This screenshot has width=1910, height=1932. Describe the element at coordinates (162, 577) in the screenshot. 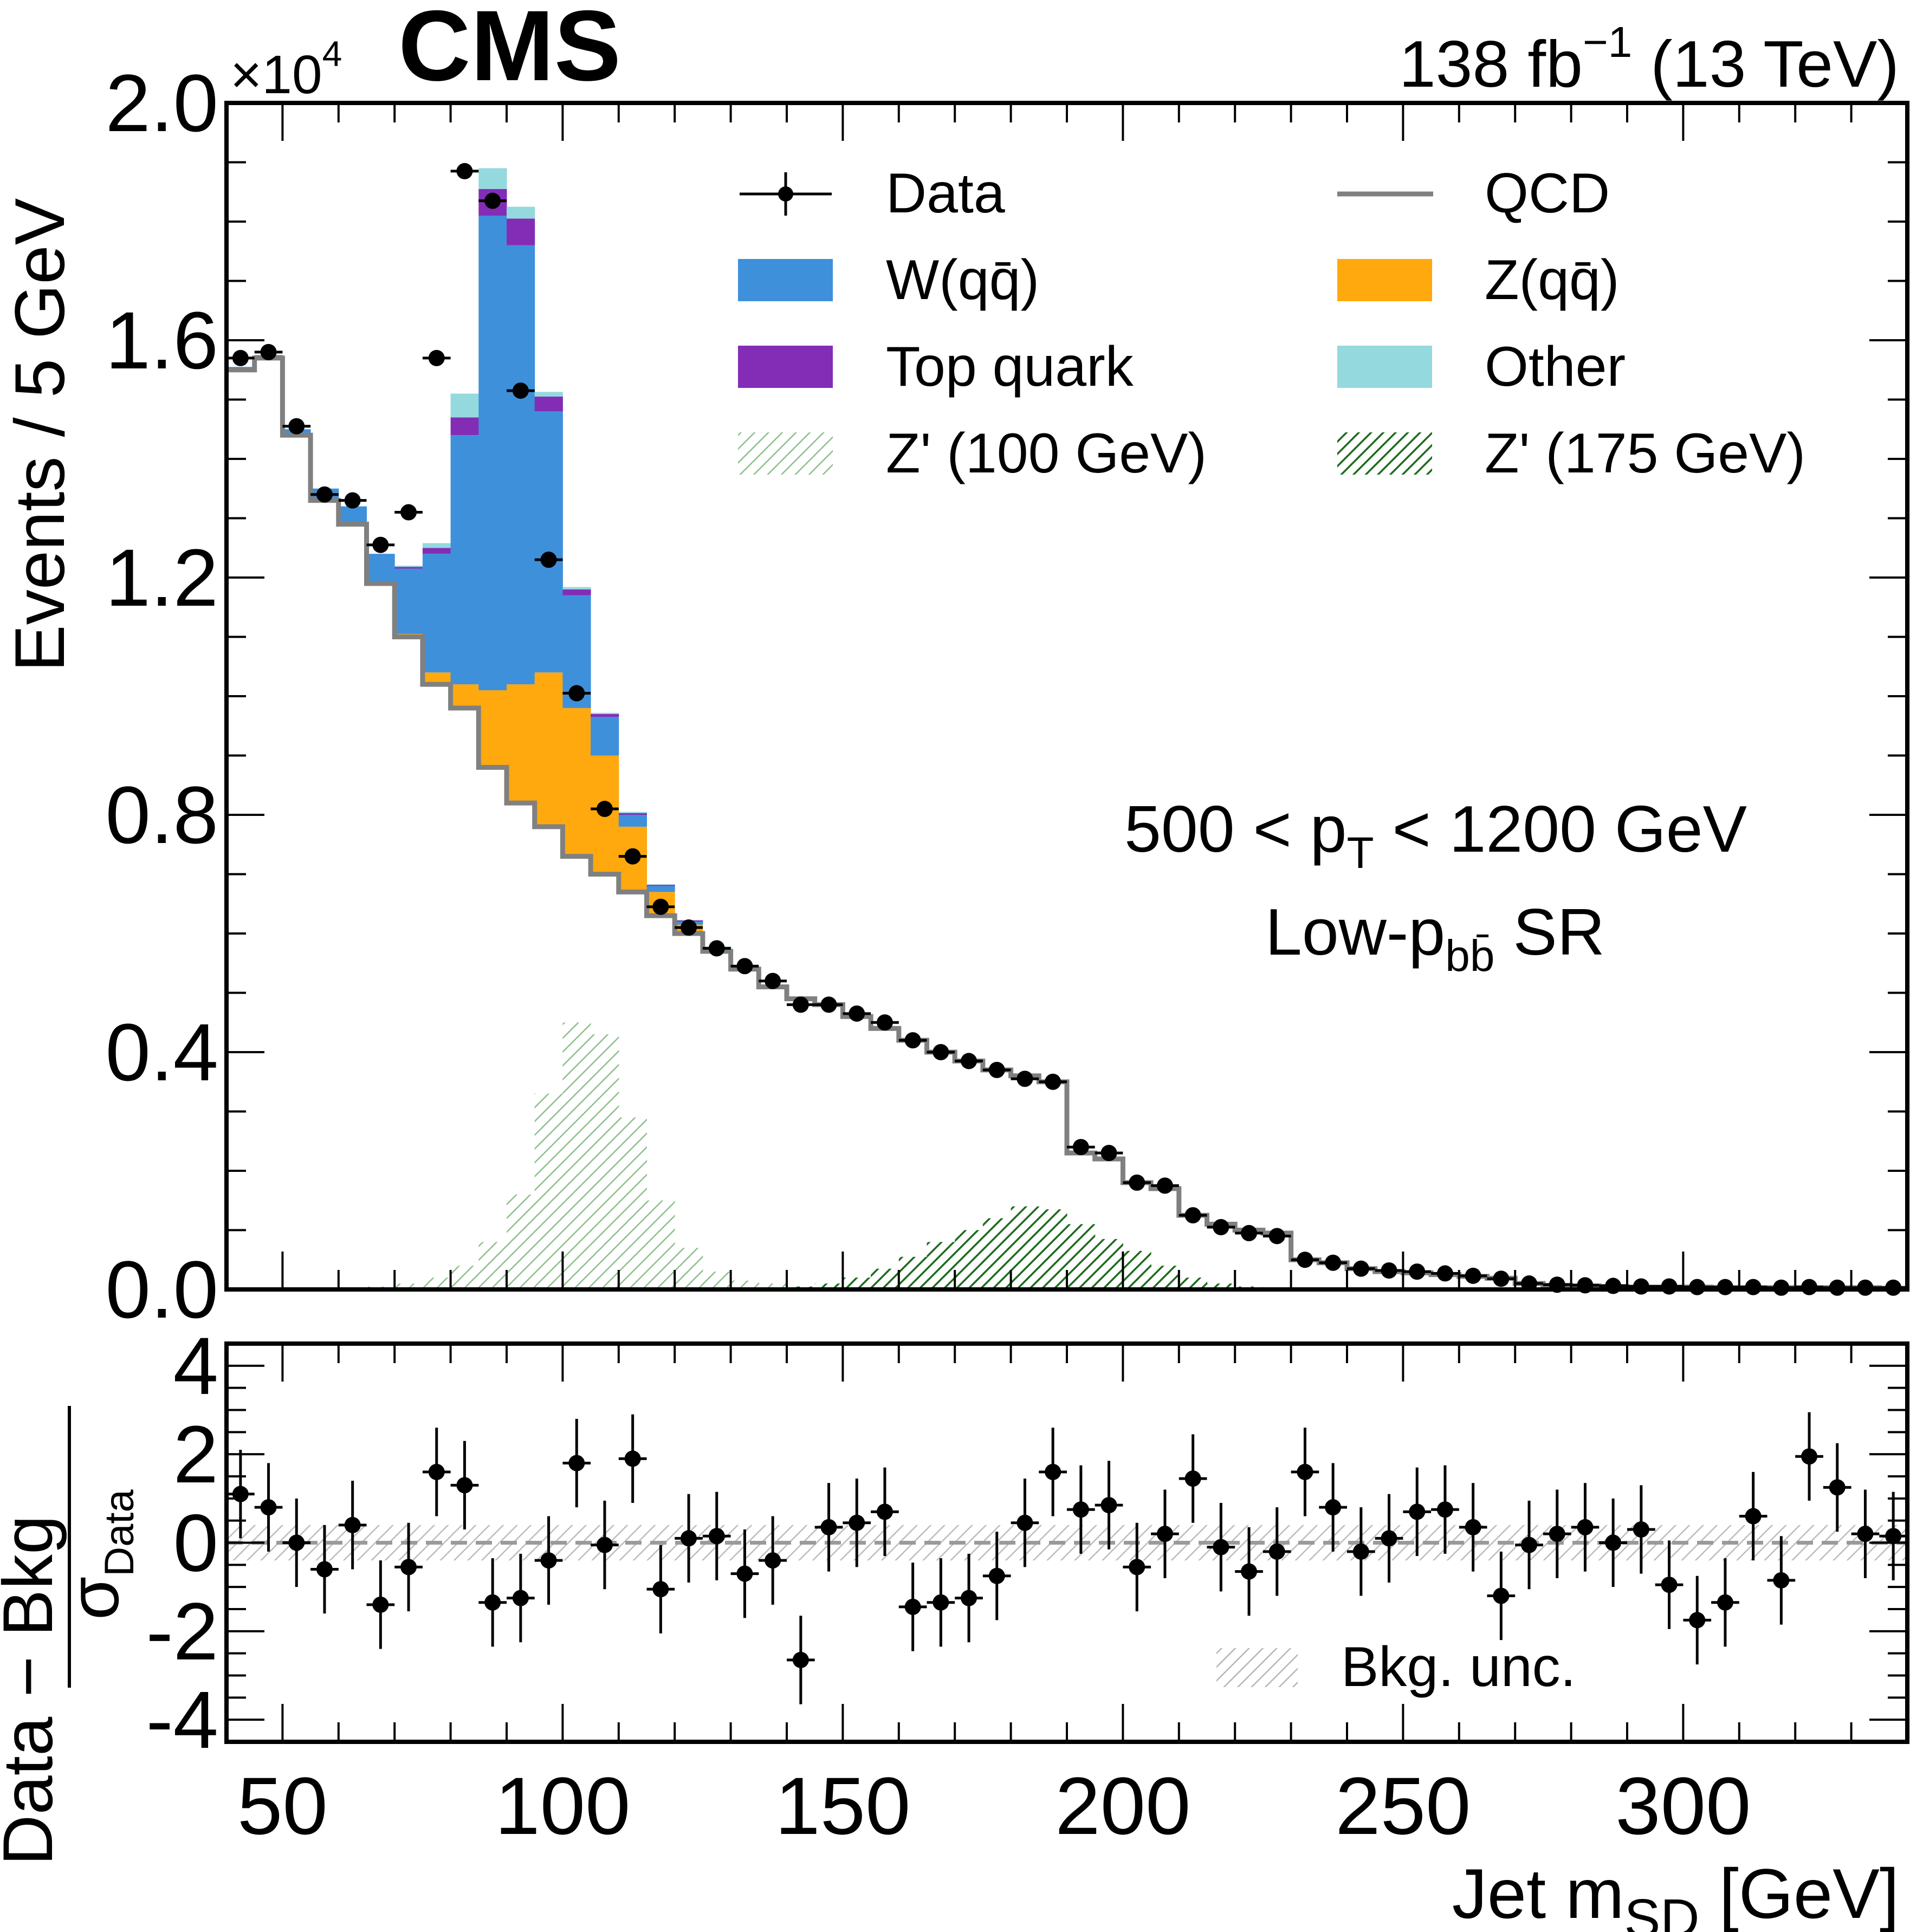

I see `y-tick-label: 1.2` at that location.